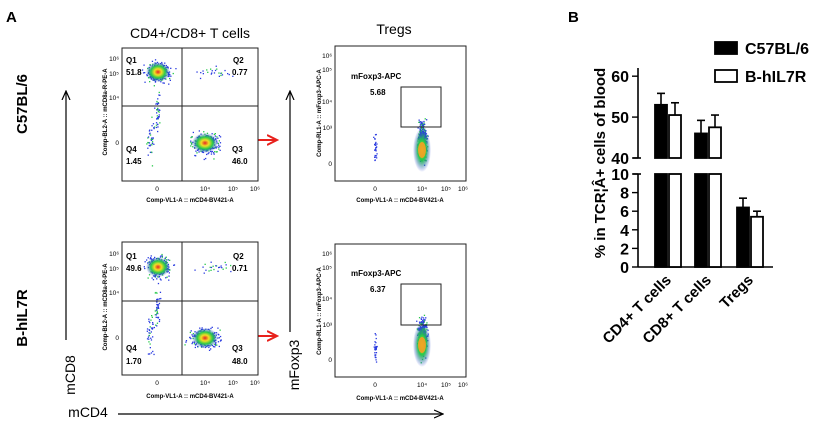 Image resolution: width=830 pixels, height=425 pixels. Describe the element at coordinates (328, 128) in the screenshot. I see `y-tick-label: 10³` at that location.